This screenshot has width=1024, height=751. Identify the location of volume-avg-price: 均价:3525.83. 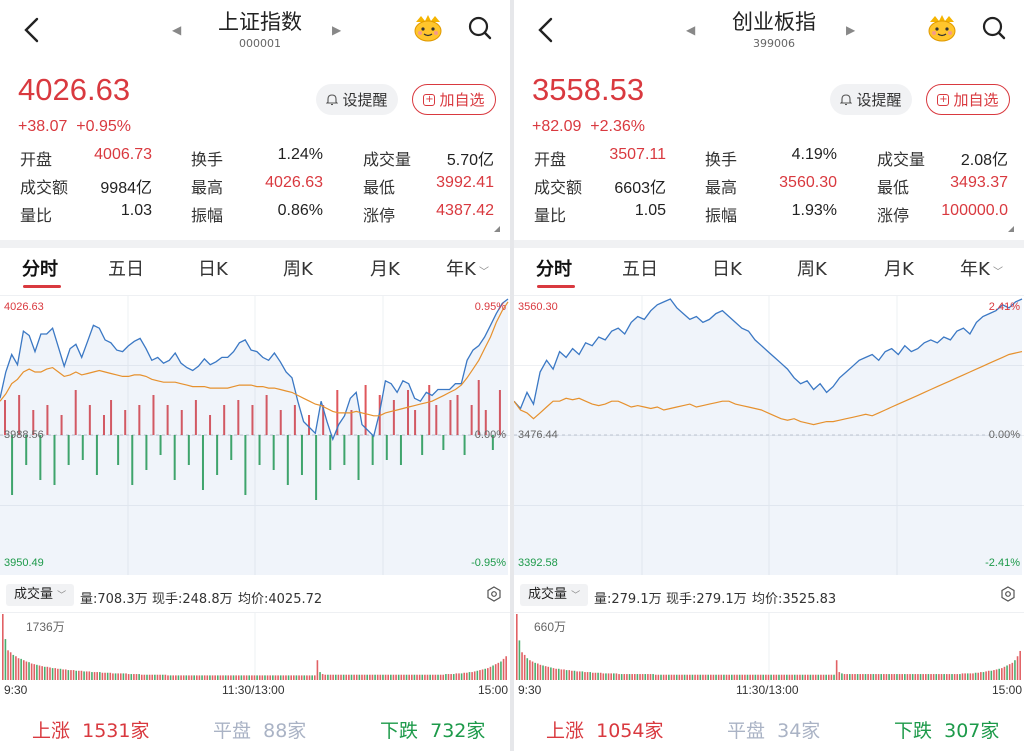
(794, 599).